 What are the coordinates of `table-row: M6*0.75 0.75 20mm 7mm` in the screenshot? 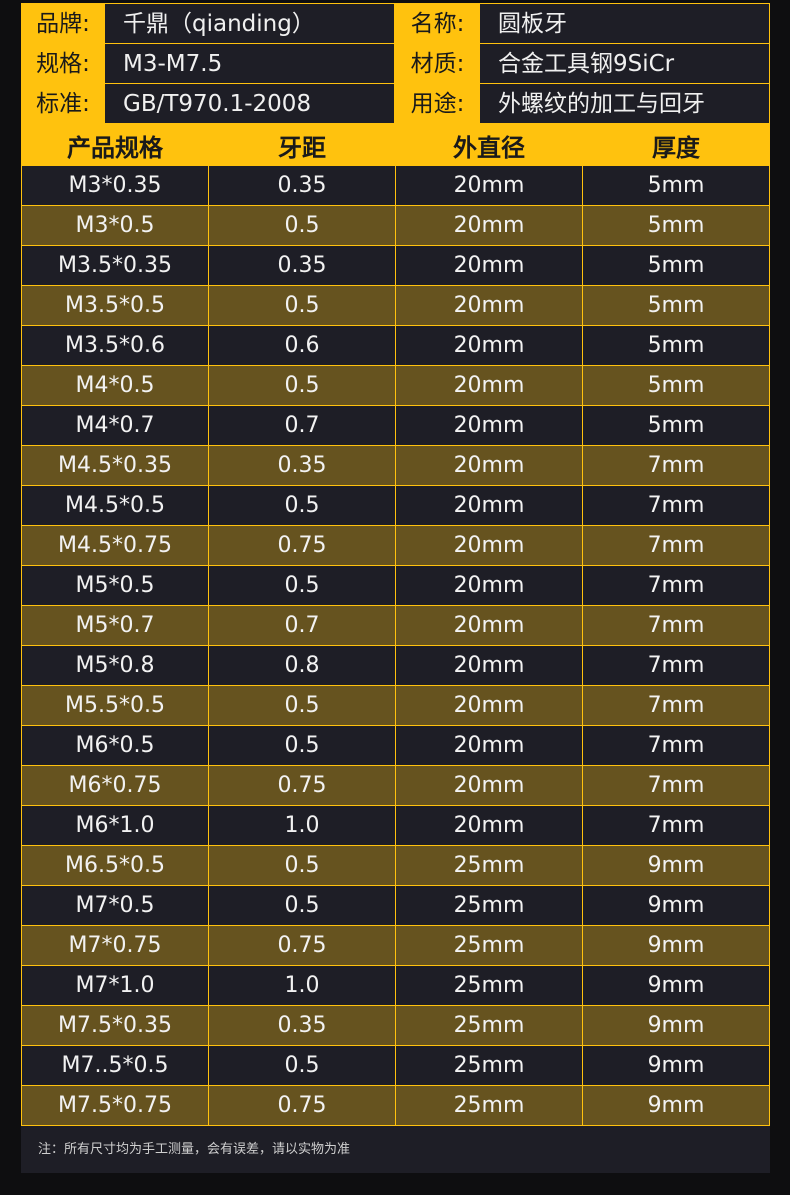 It's located at (395, 785).